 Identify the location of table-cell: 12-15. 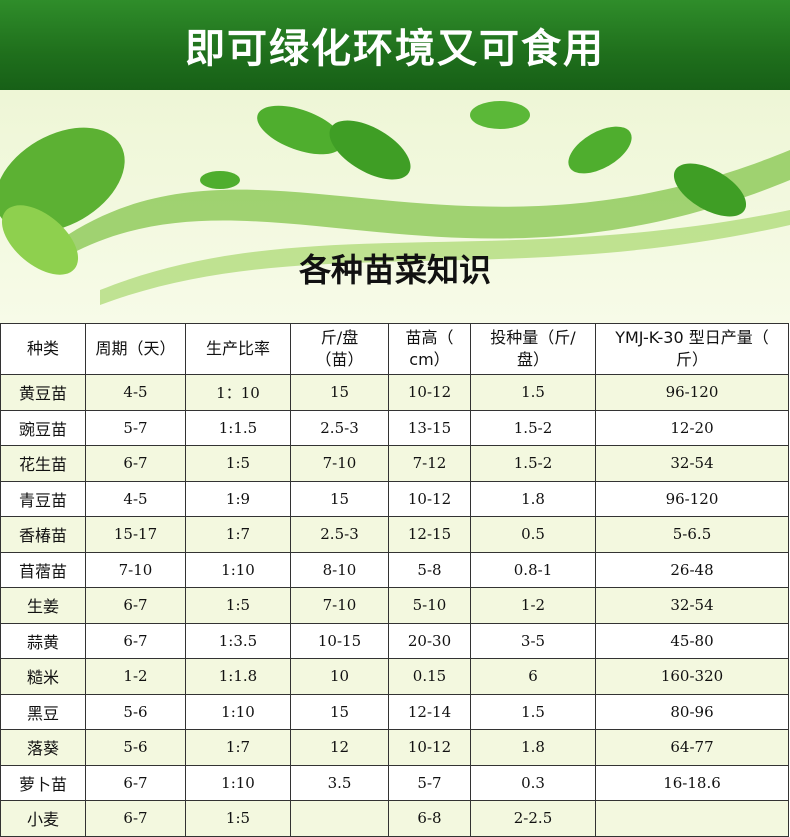
(429, 534).